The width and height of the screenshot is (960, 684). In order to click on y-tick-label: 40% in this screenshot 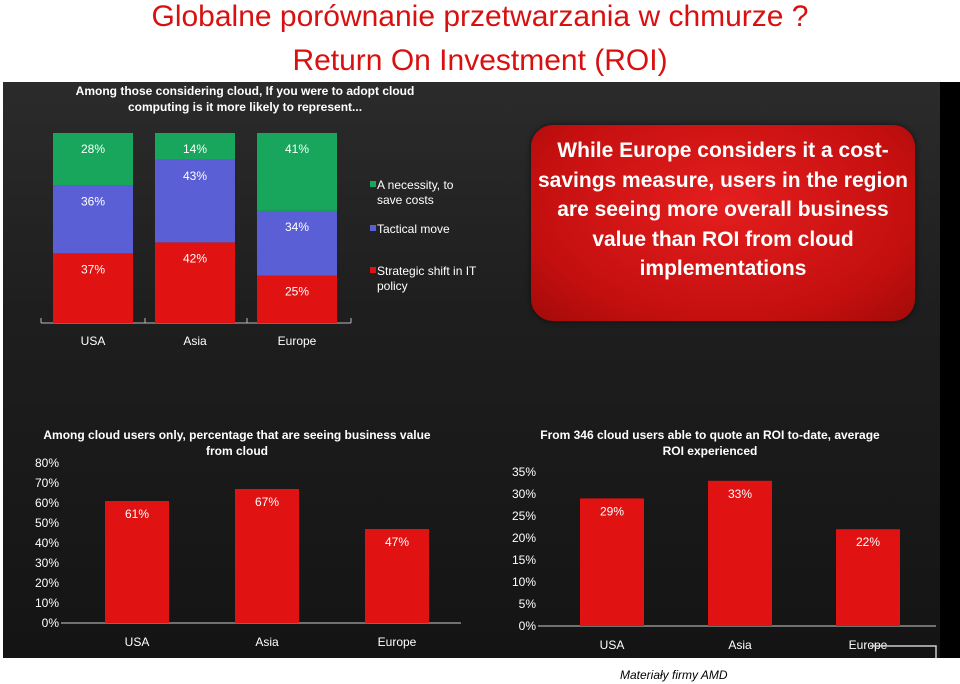, I will do `click(47, 543)`.